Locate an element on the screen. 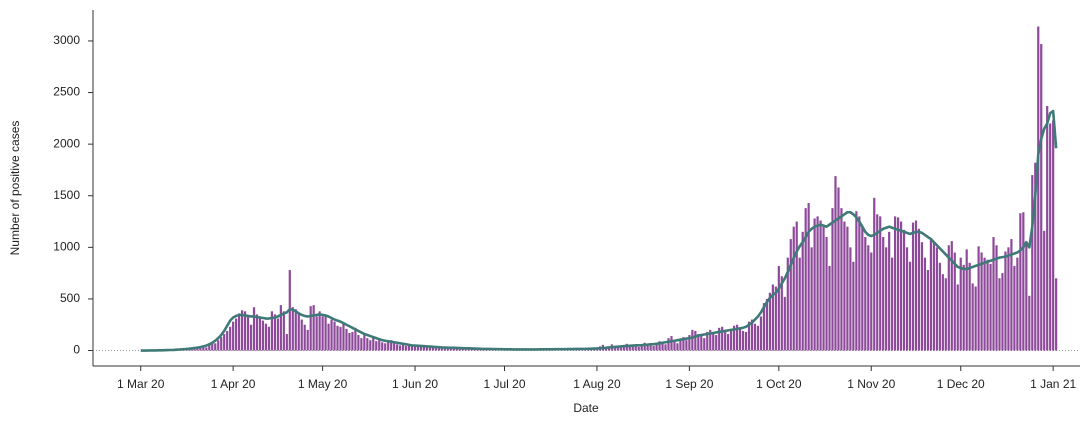 The height and width of the screenshot is (424, 1080). x-tick-label: 1 Dec 20 is located at coordinates (961, 384).